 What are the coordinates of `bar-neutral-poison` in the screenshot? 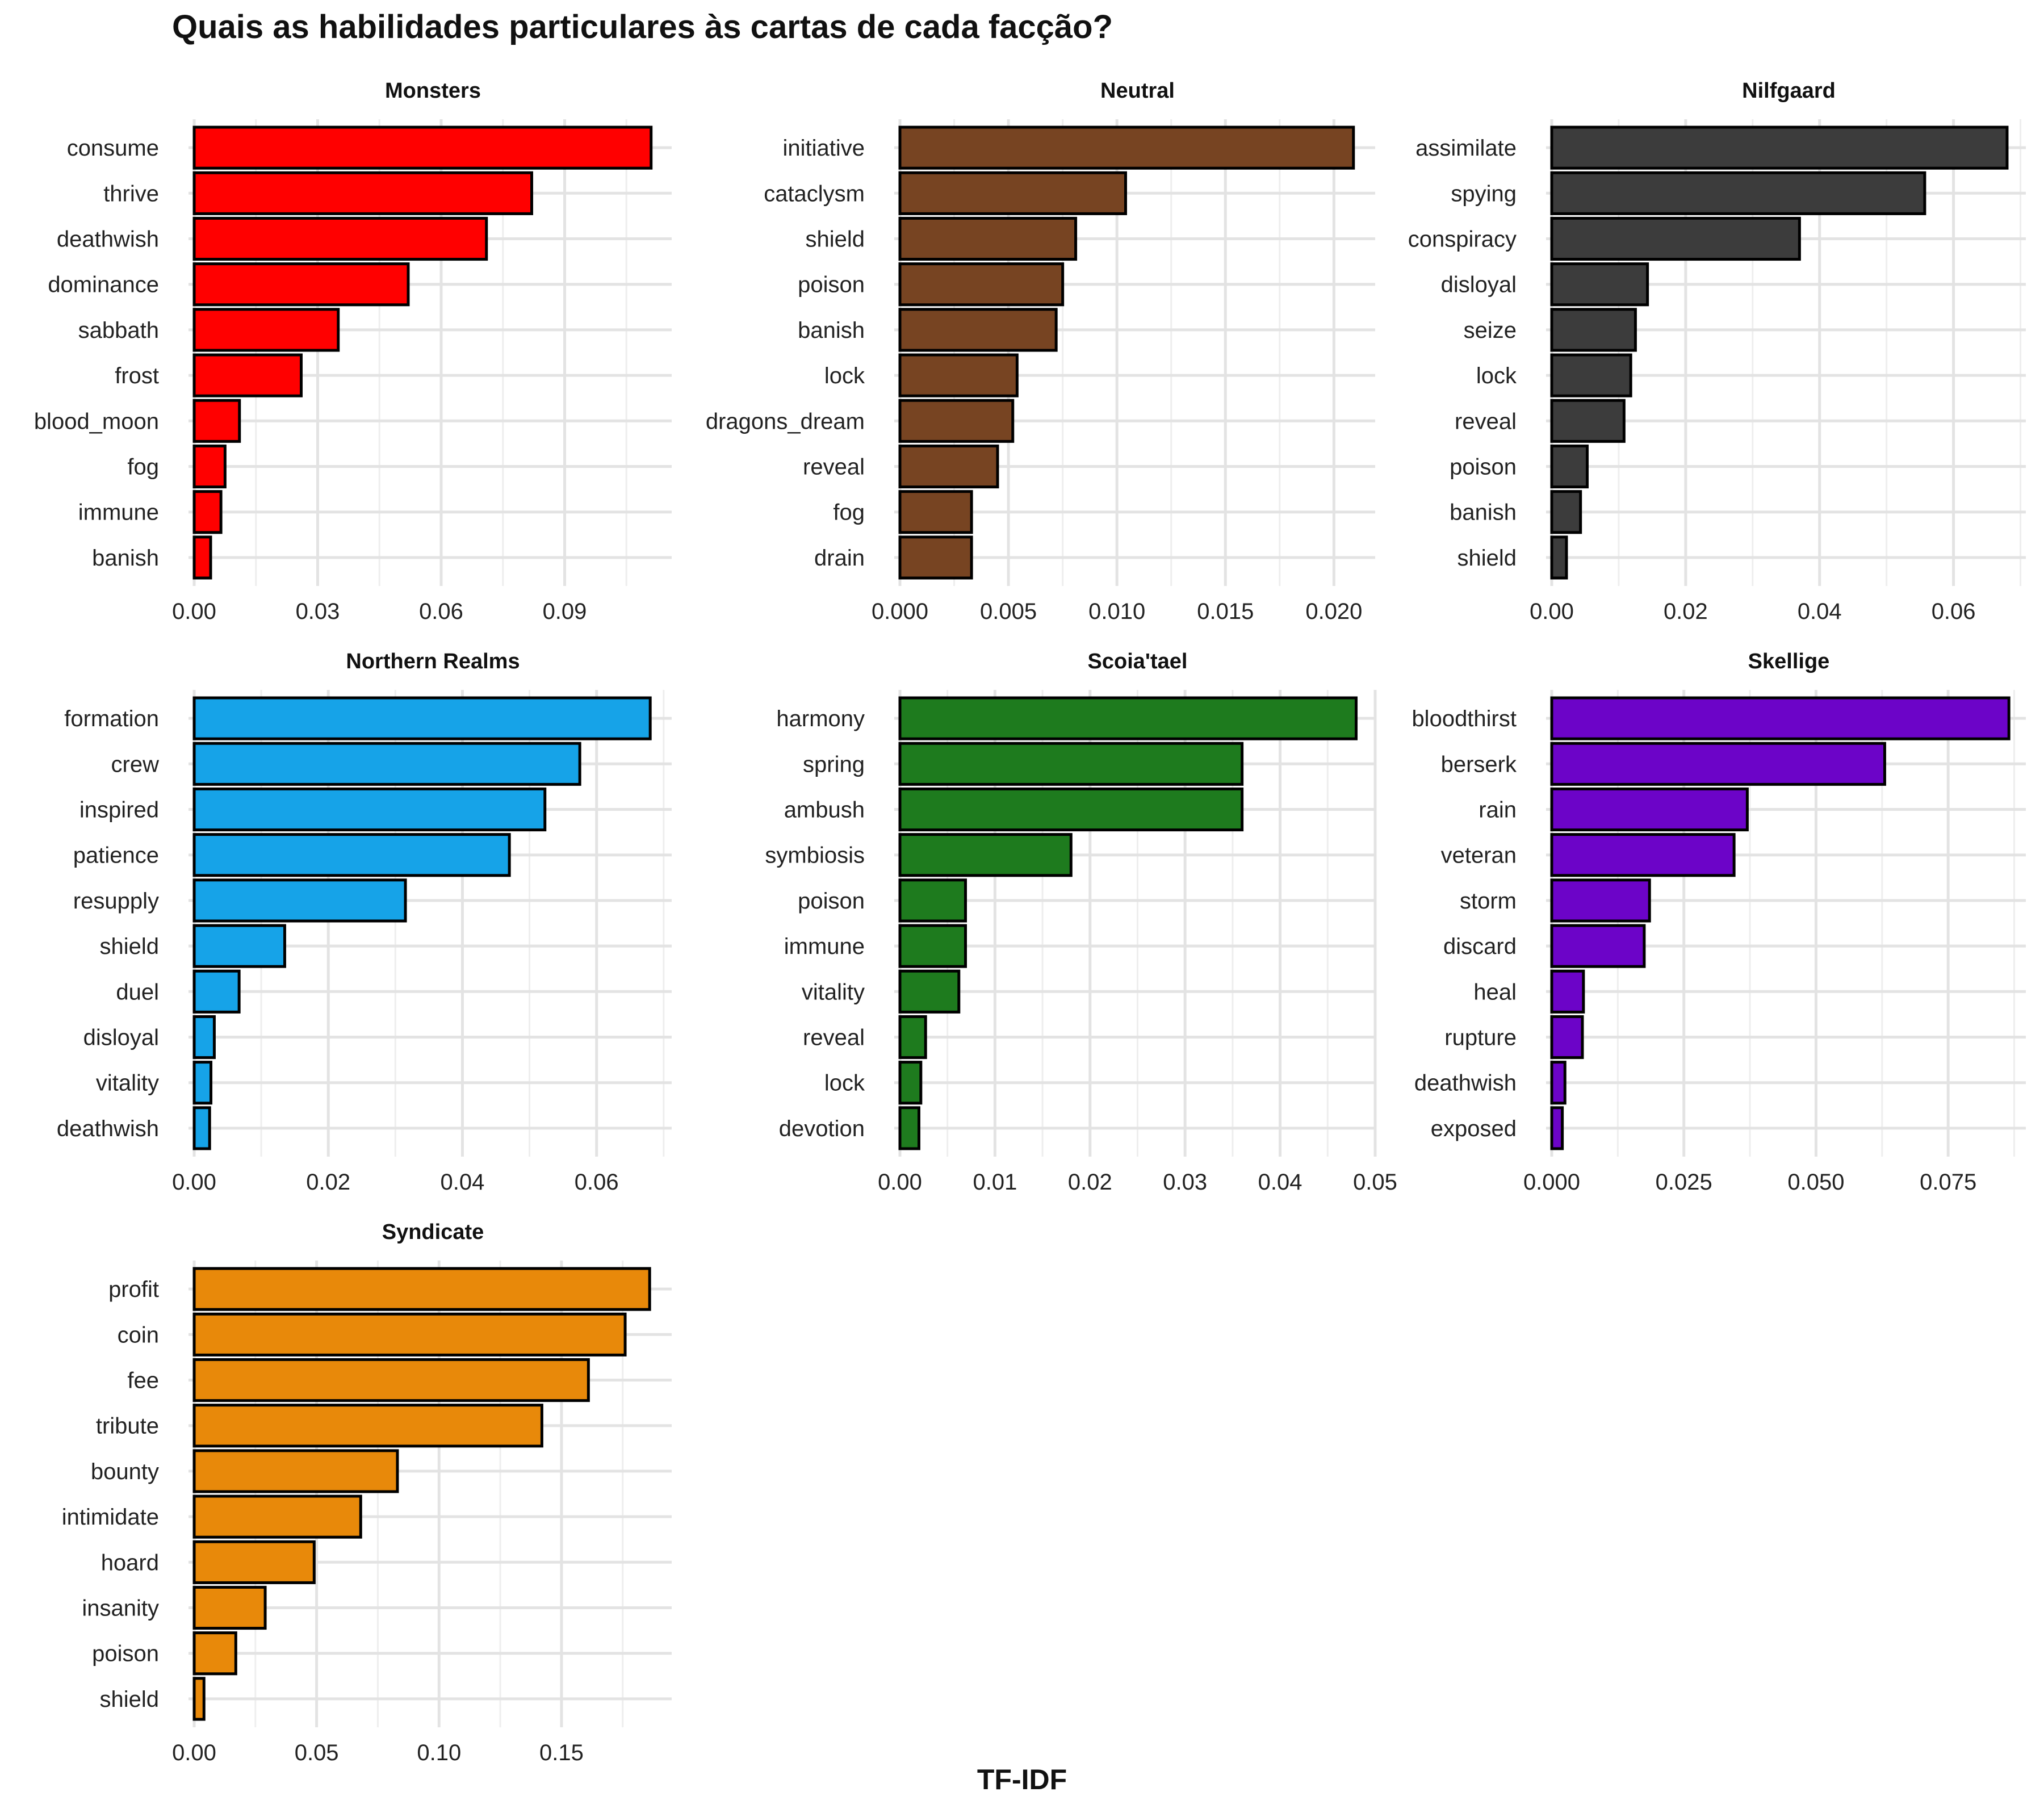 It's located at (981, 284).